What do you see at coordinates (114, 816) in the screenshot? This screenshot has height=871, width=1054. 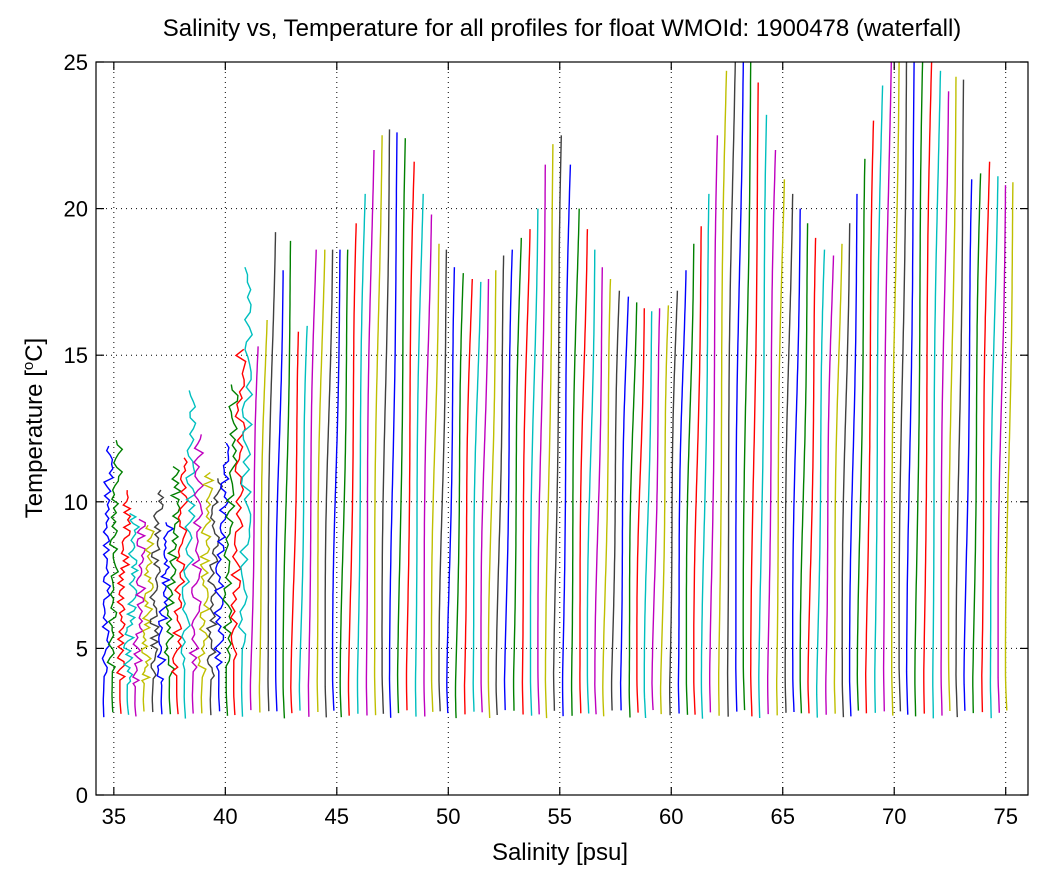 I see `x-tick-label: 35` at bounding box center [114, 816].